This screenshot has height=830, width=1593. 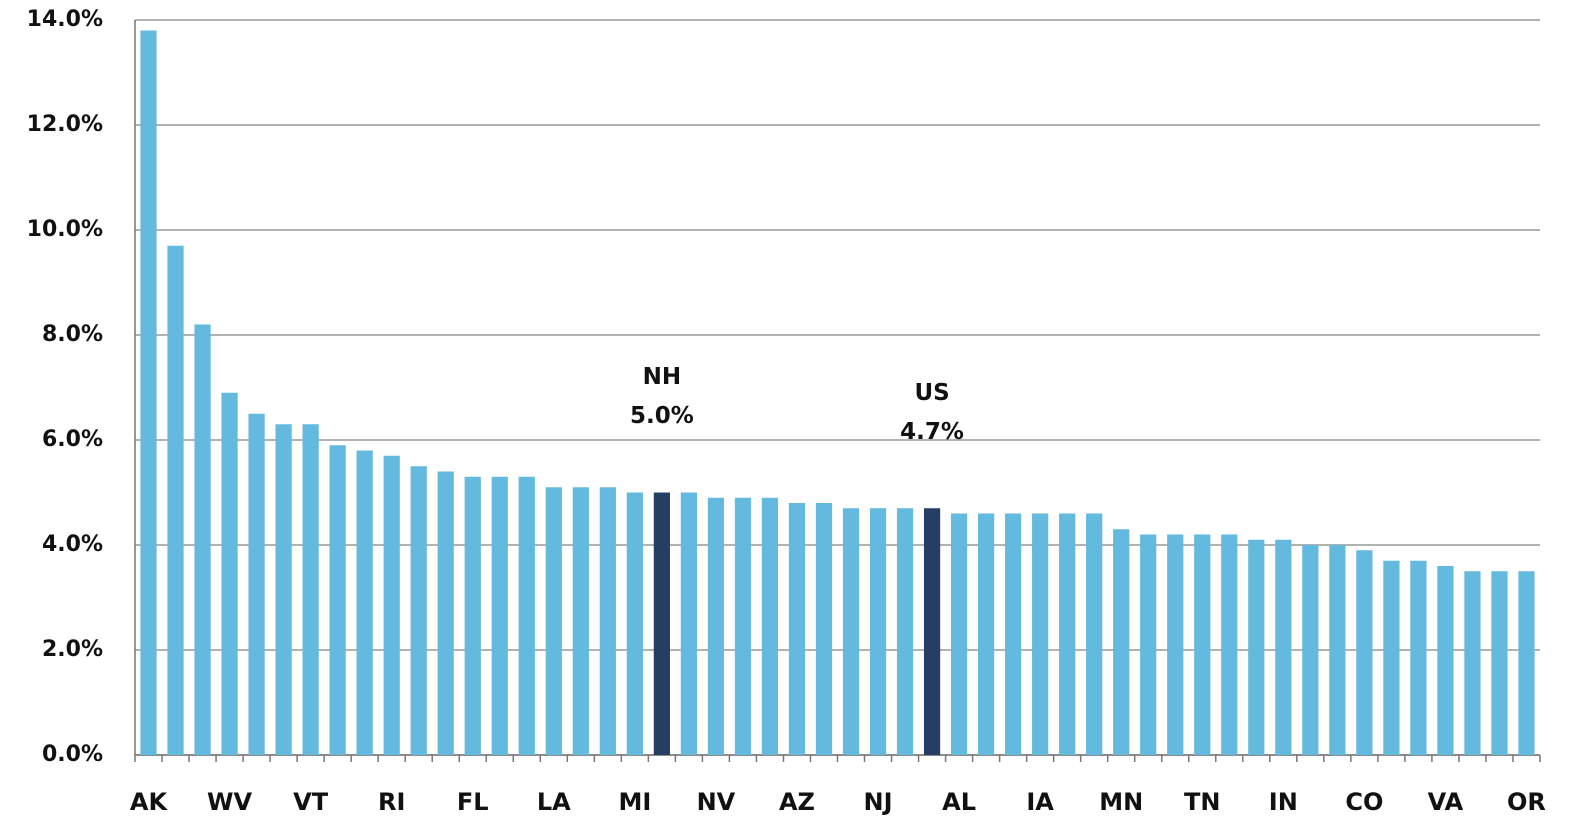 What do you see at coordinates (65, 229) in the screenshot?
I see `y-tick-label: 10.0%` at bounding box center [65, 229].